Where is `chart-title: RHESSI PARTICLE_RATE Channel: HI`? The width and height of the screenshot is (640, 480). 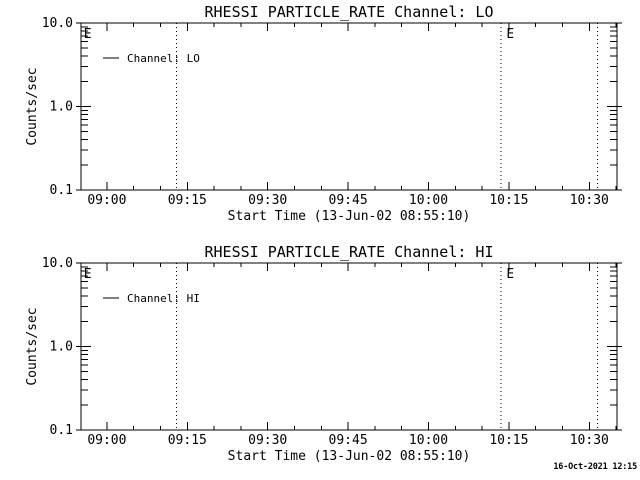
chart-title: RHESSI PARTICLE_RATE Channel: HI is located at coordinates (349, 252).